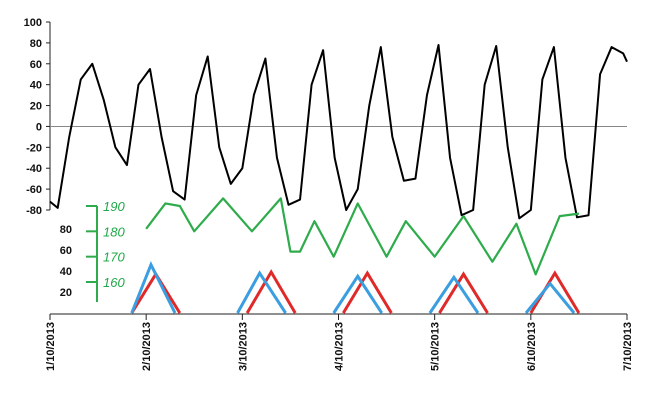  I want to click on upper-y-tick-label: 60, so click(36, 65).